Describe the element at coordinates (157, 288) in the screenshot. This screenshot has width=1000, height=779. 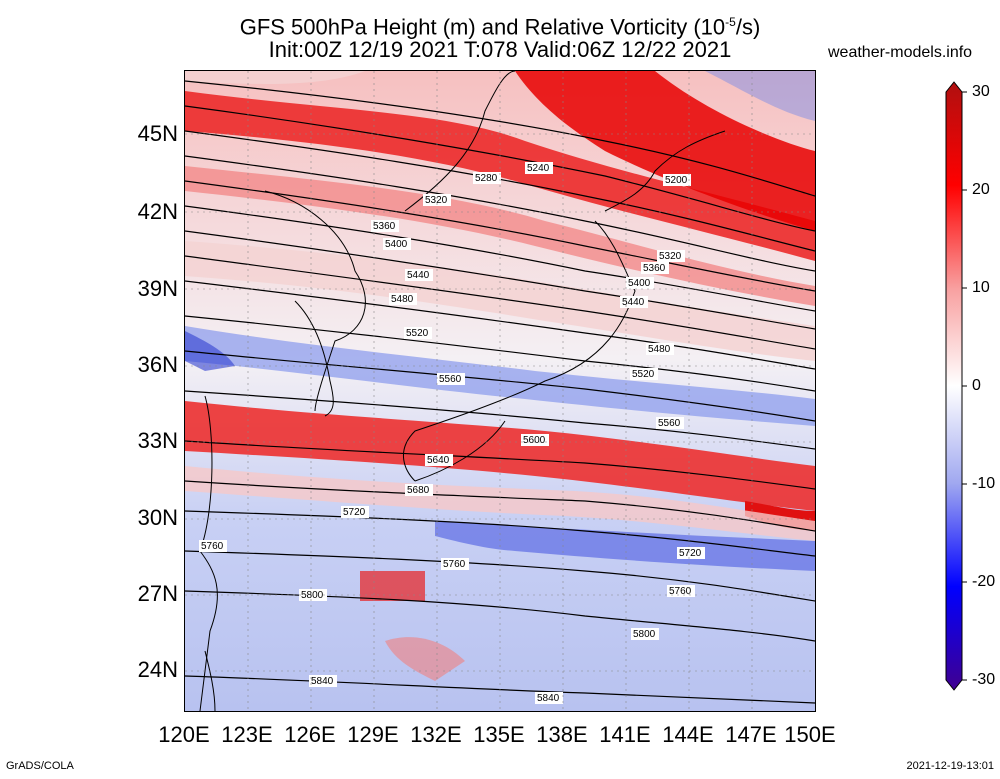
I see `lat-label: 39N` at that location.